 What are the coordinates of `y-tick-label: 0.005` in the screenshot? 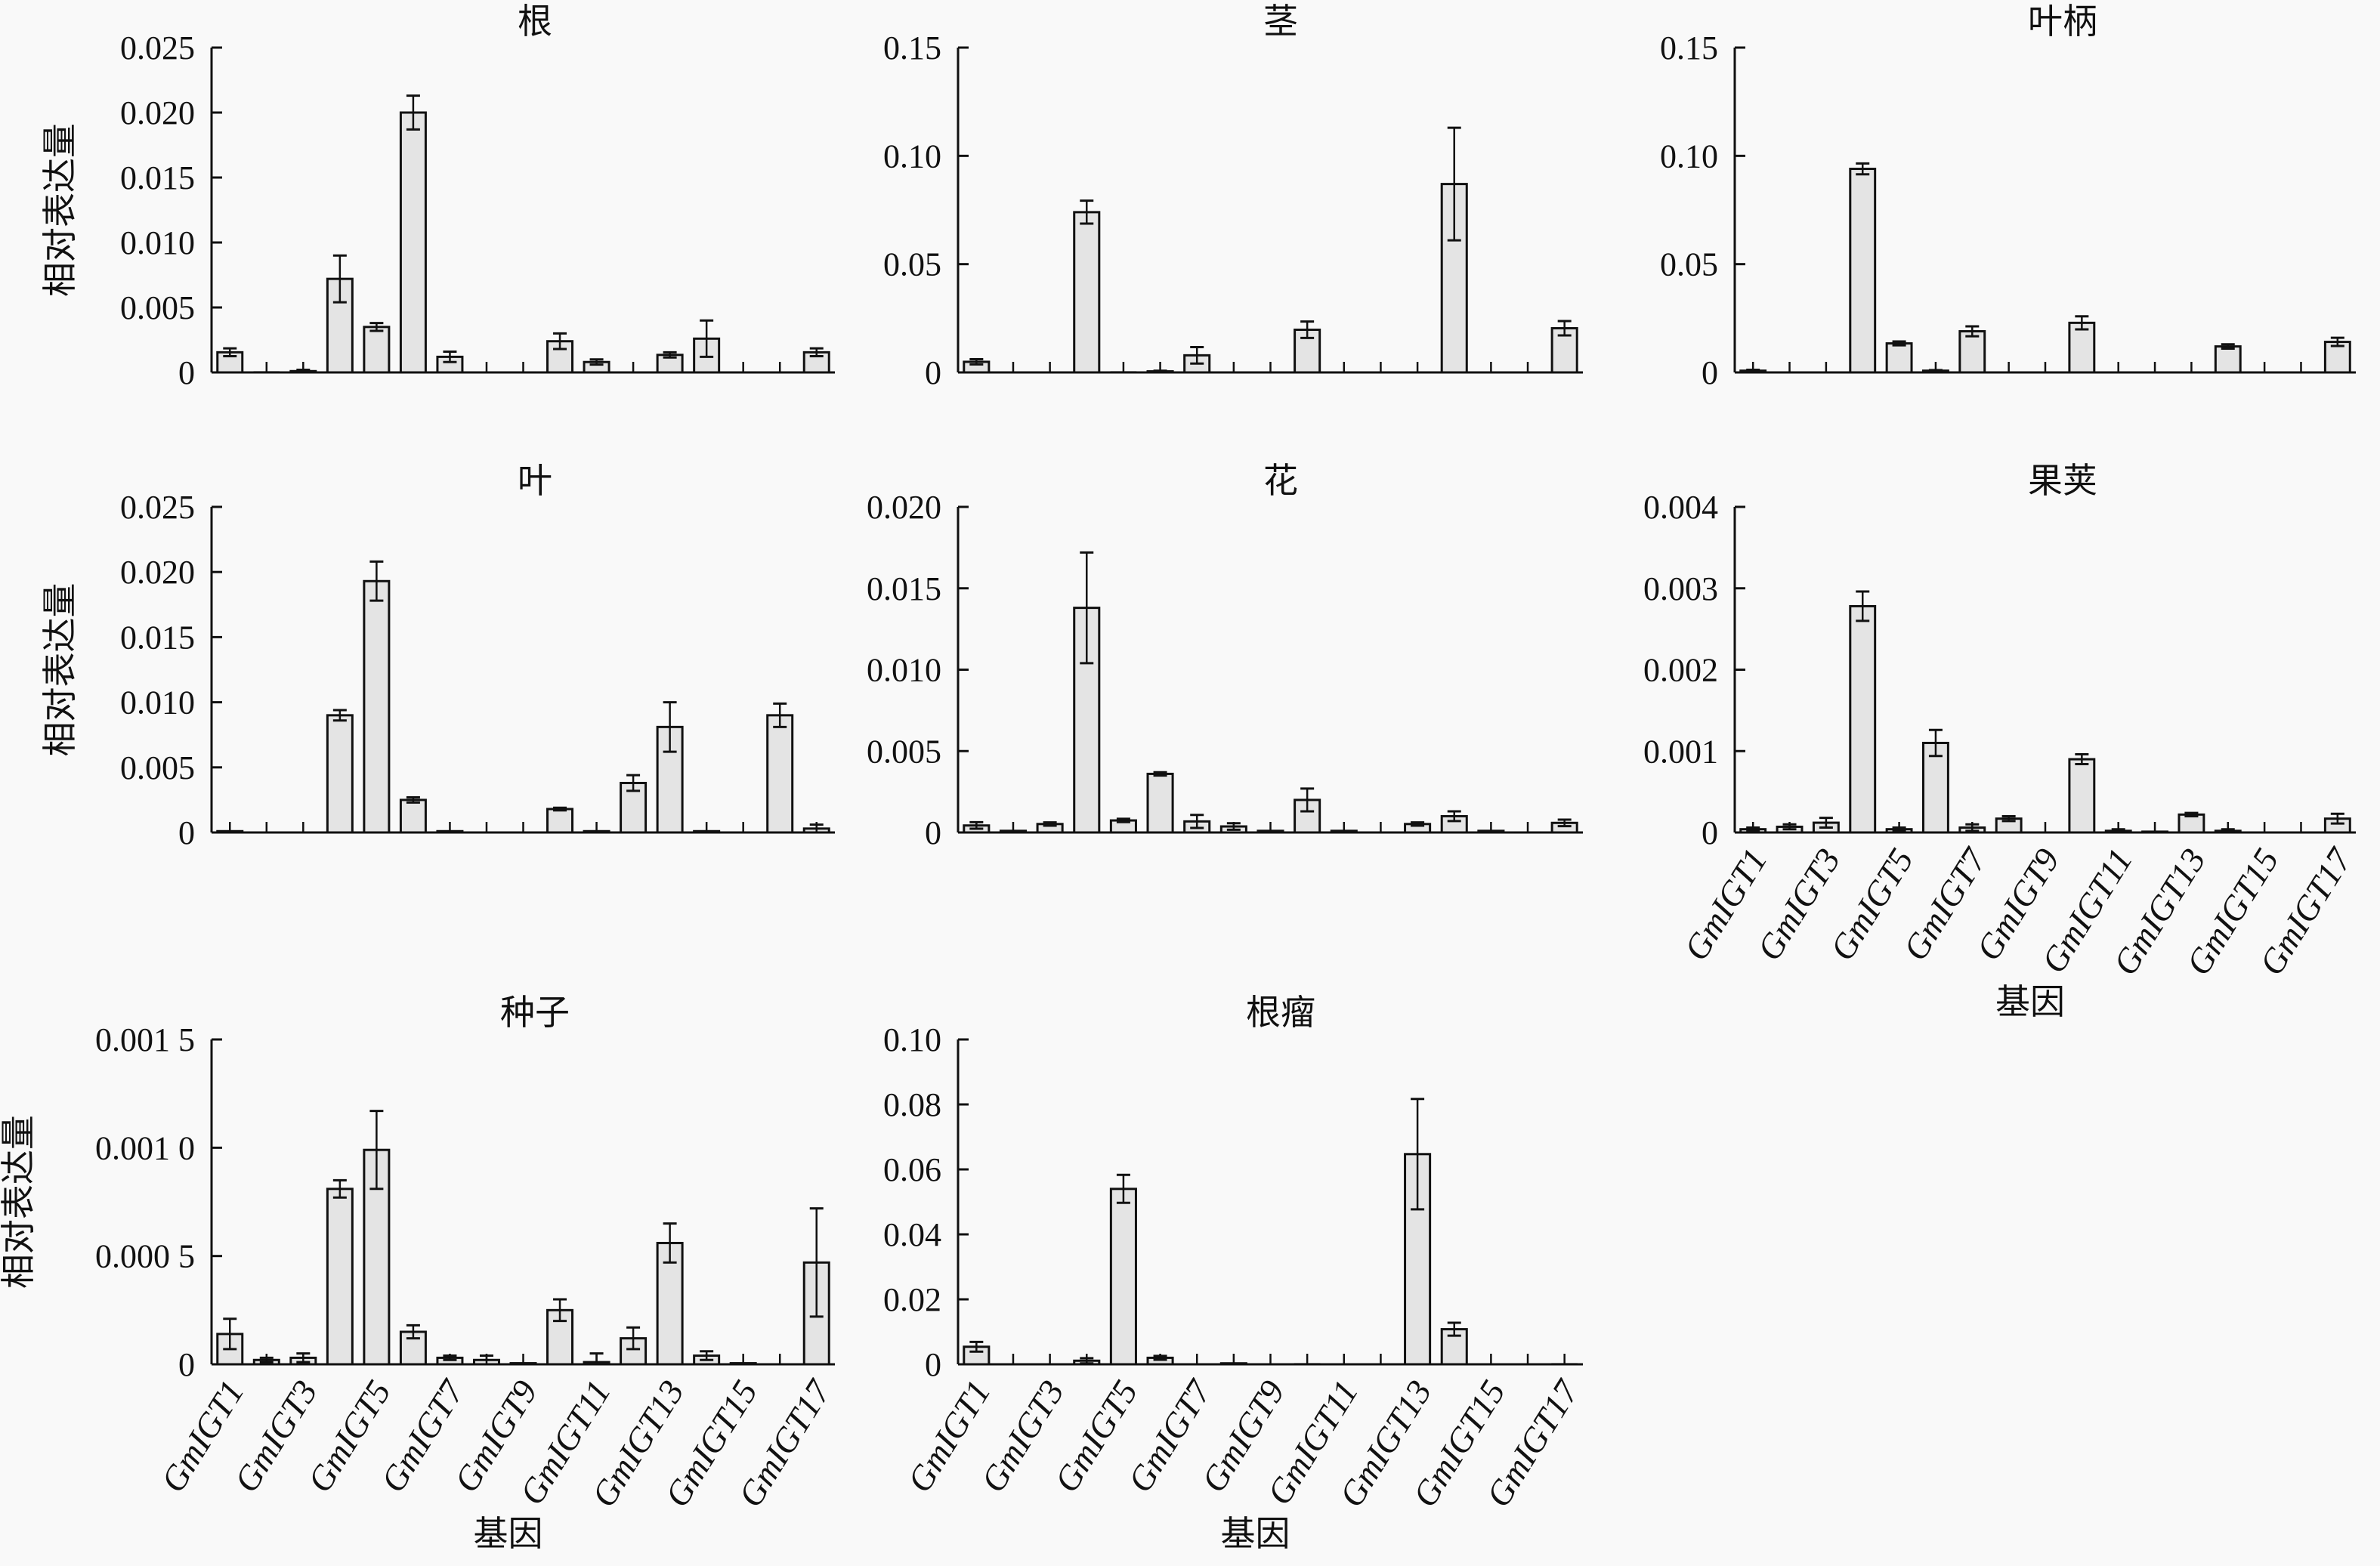 It's located at (157, 768).